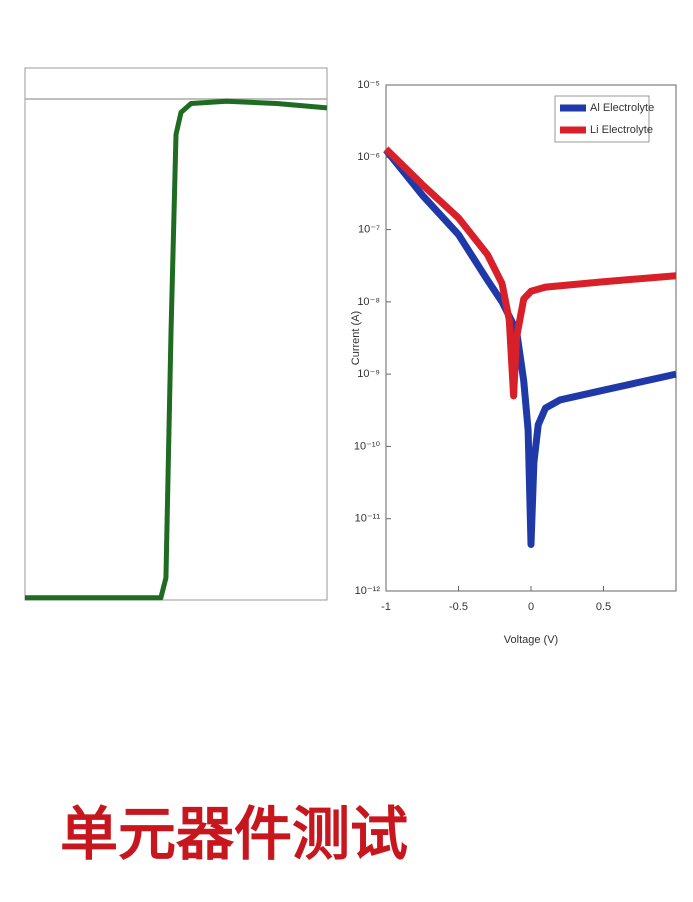 The image size is (693, 902). What do you see at coordinates (368, 85) in the screenshot?
I see `y-tick-label: 10⁻⁵` at bounding box center [368, 85].